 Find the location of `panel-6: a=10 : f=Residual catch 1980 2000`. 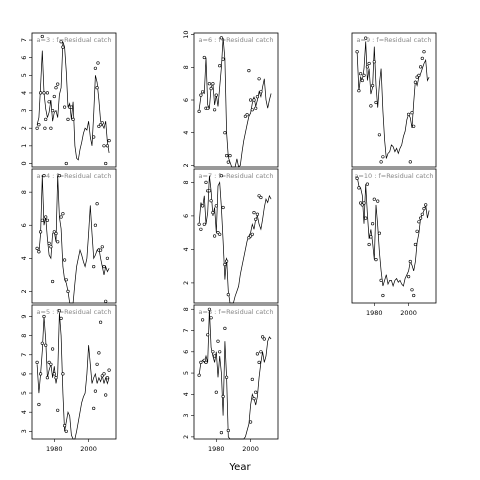

panel-6: a=10 : f=Residual catch 1980 2000 is located at coordinates (394, 242).